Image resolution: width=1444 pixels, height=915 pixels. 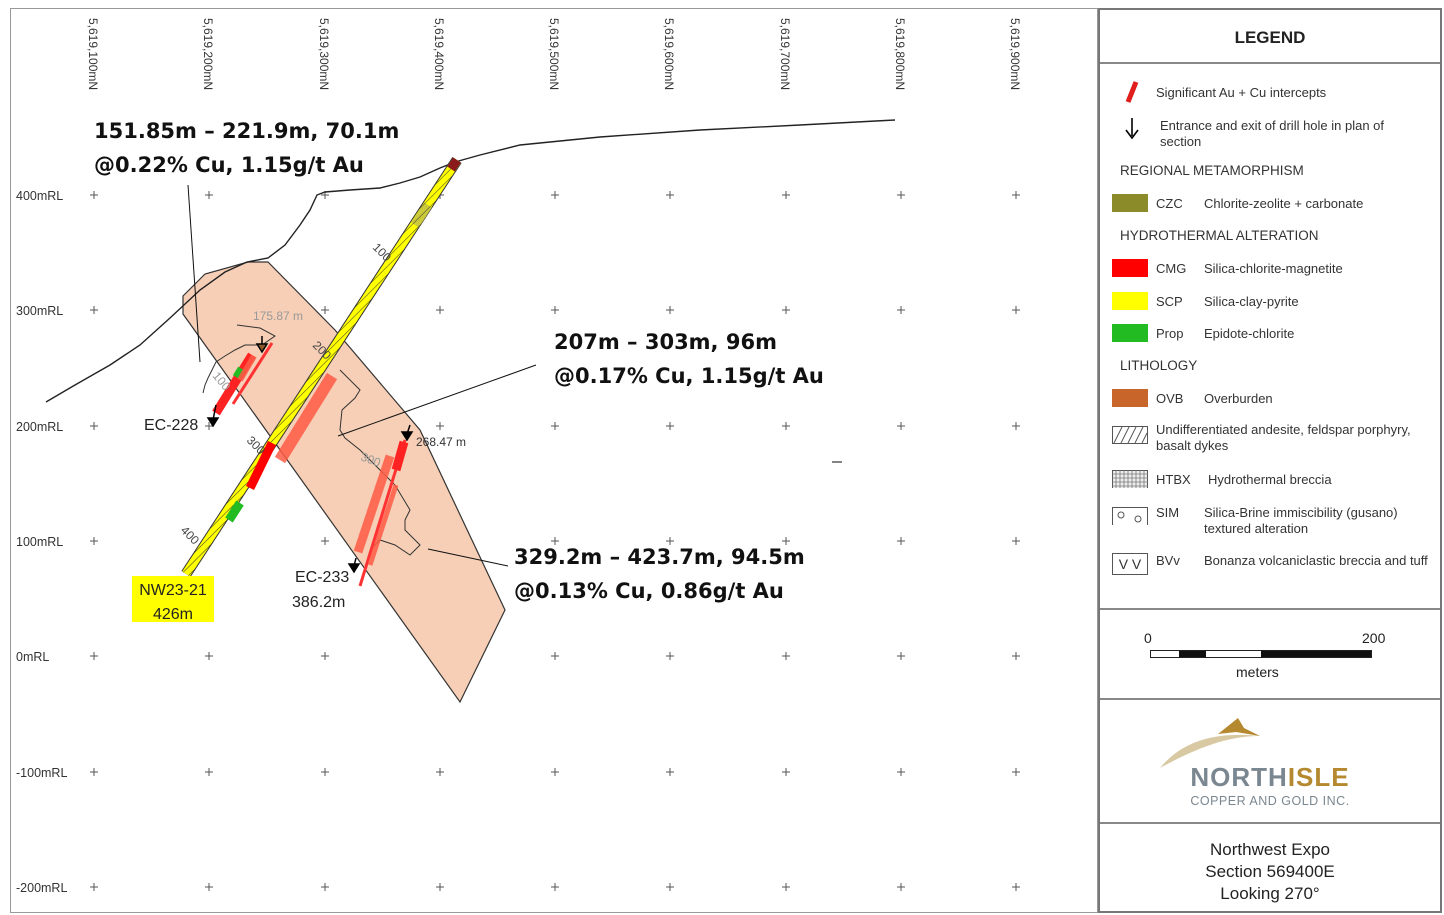 I want to click on intercept-leaders, so click(x=362, y=375).